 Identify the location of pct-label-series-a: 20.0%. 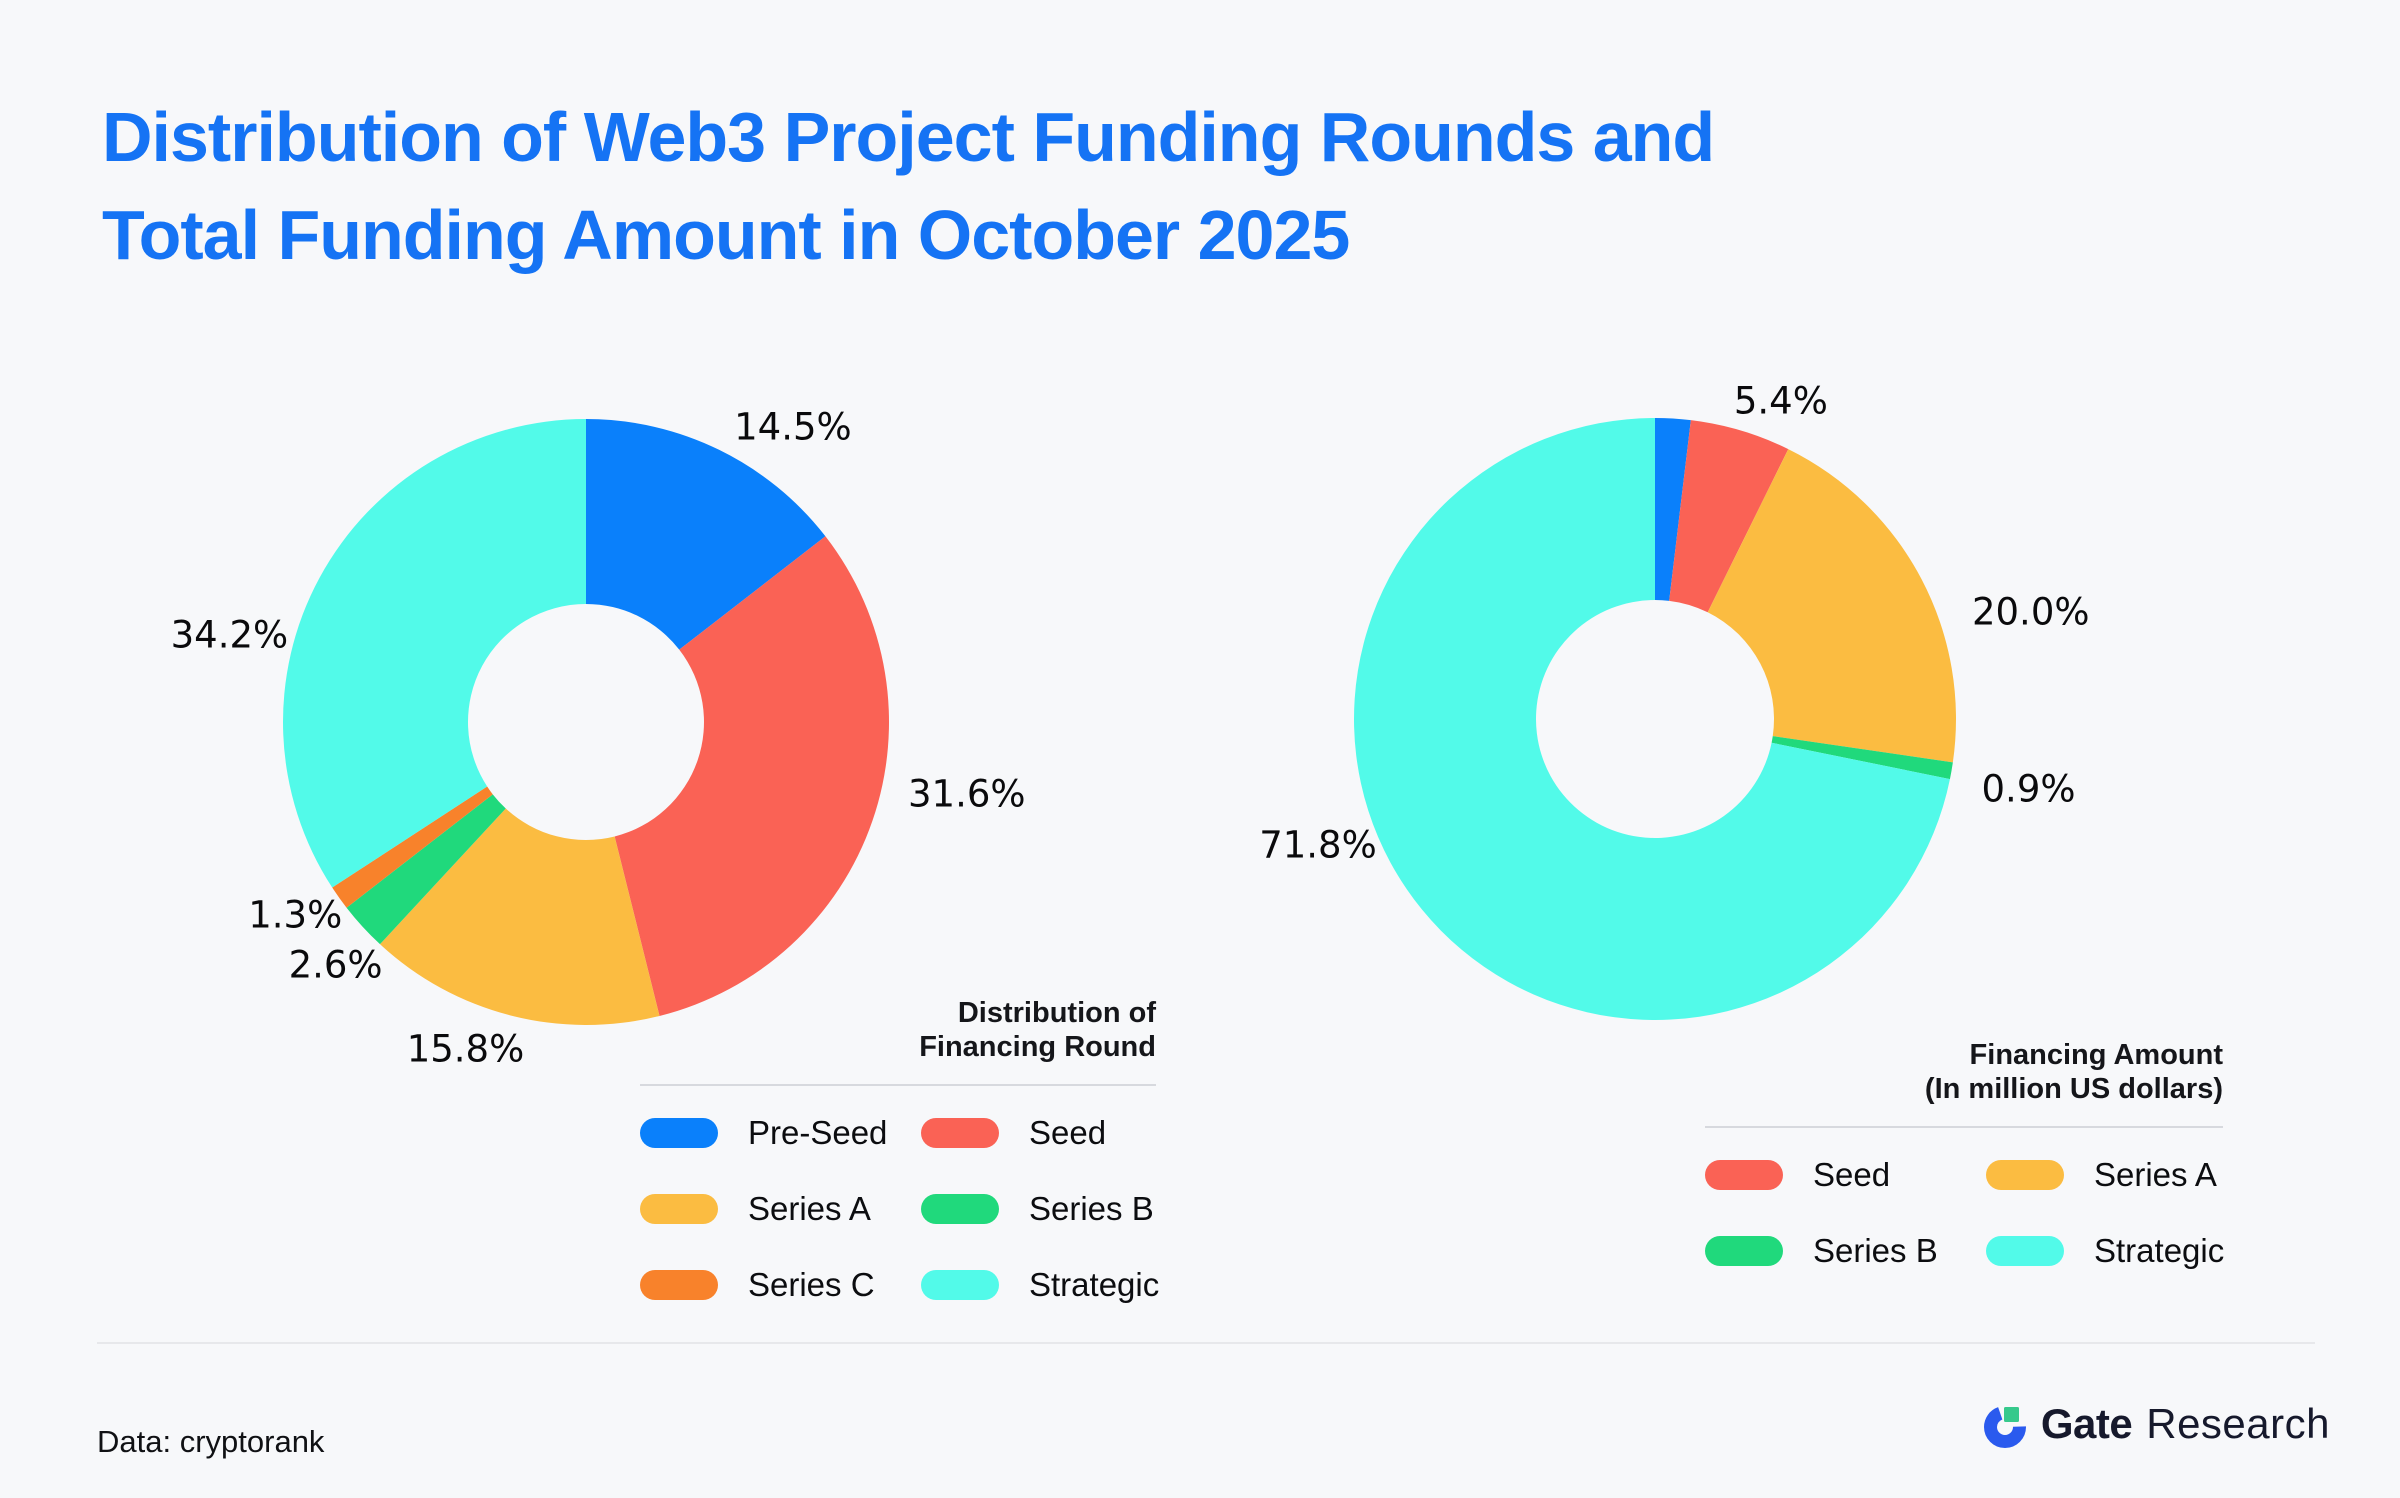
(2030, 612).